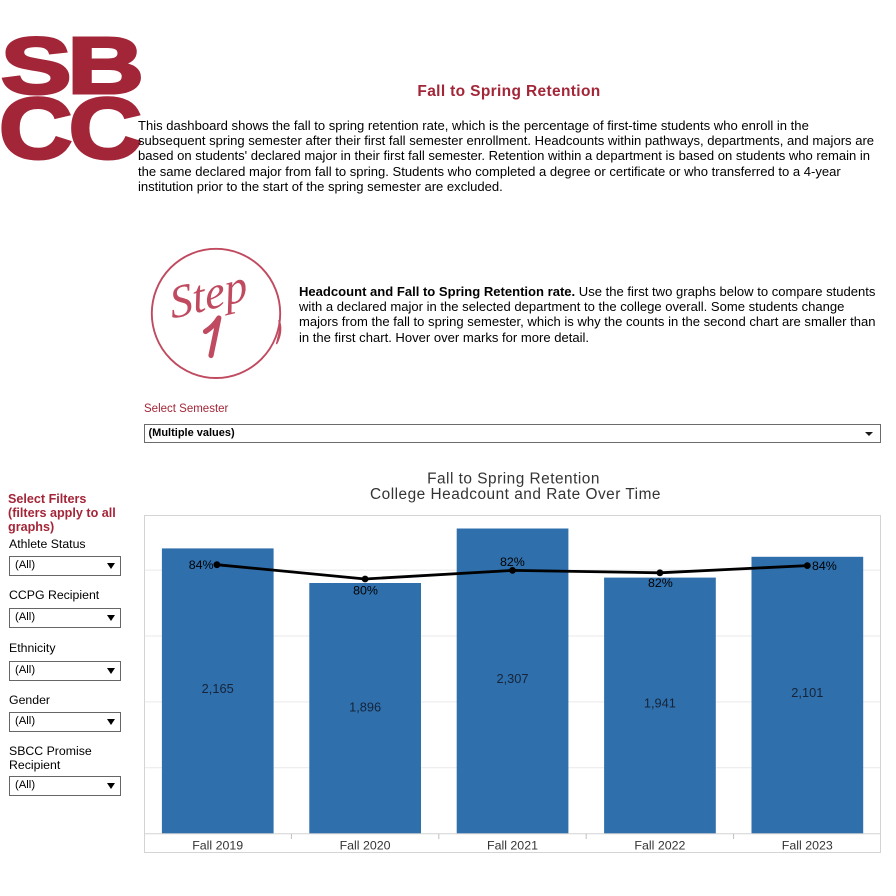 This screenshot has height=896, width=896. What do you see at coordinates (807, 692) in the screenshot?
I see `svg-text: 2,101` at bounding box center [807, 692].